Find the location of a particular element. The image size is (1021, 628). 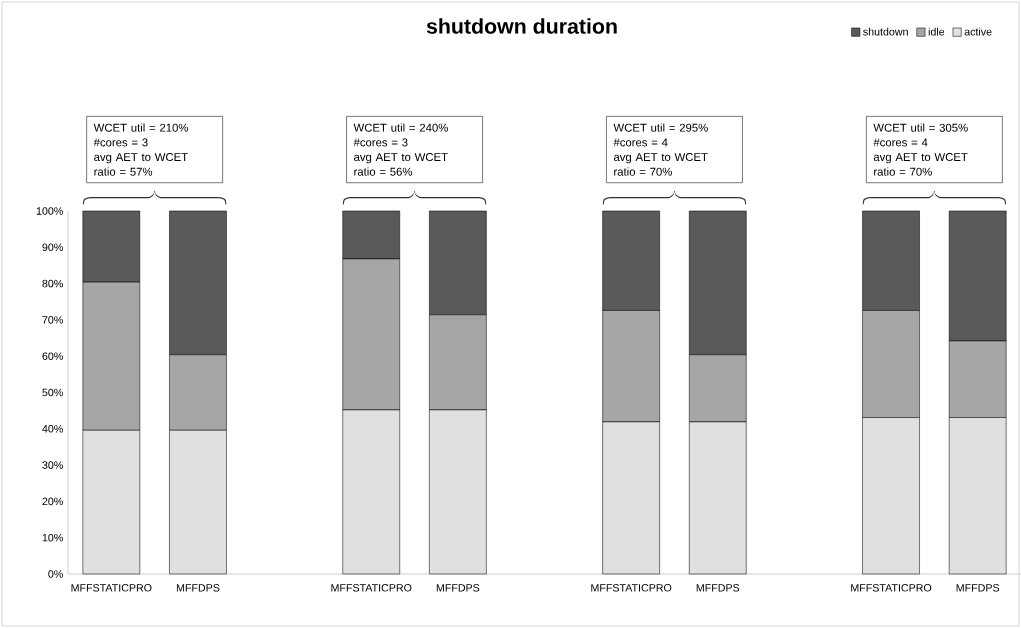

legend-label: active is located at coordinates (978, 31).